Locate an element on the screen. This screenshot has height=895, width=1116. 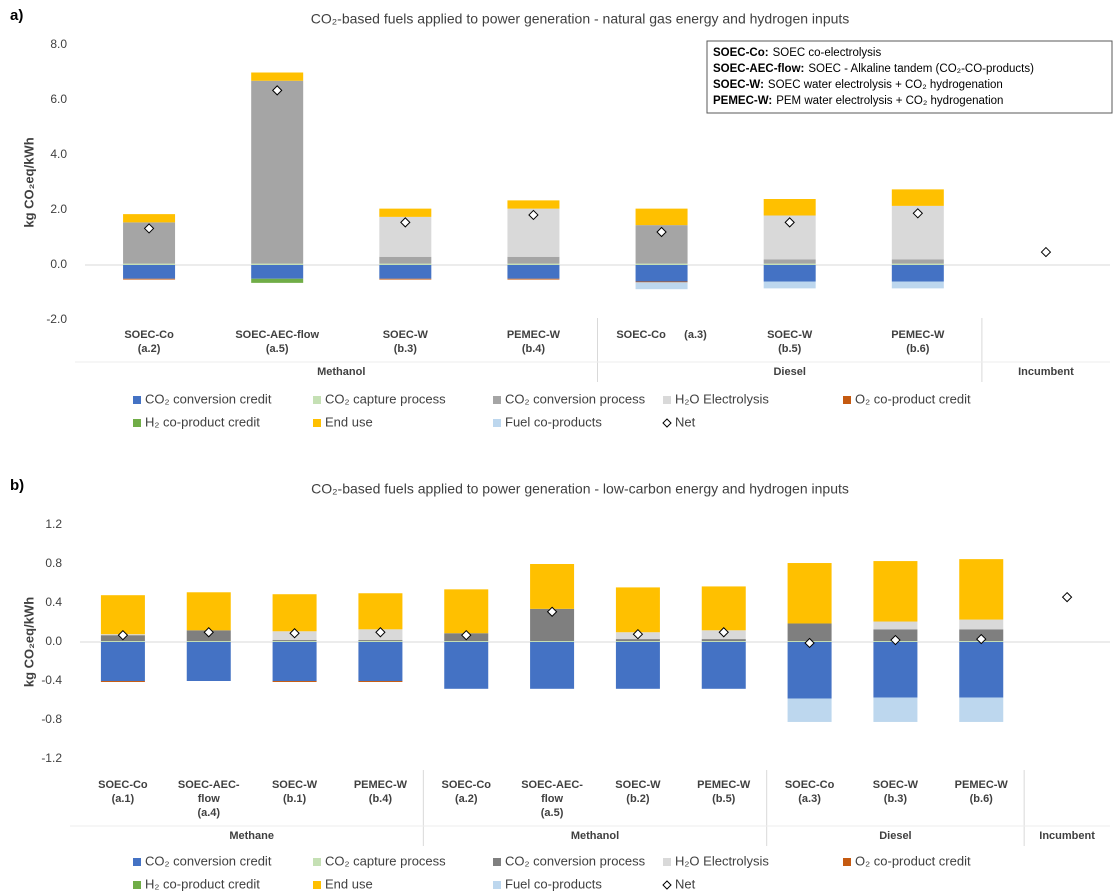
y-tick-label: 0.4 is located at coordinates (53, 602).